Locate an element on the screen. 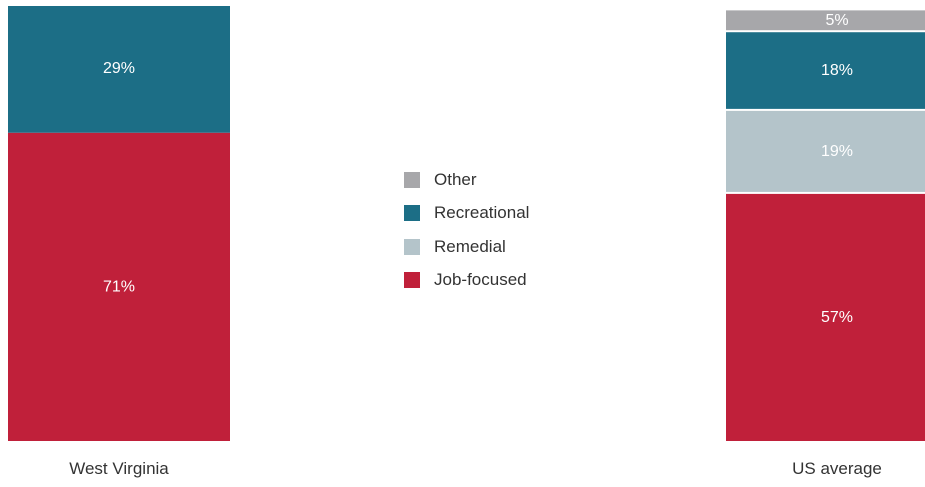 The width and height of the screenshot is (925, 487). data-label-us-average-other: 5% is located at coordinates (836, 20).